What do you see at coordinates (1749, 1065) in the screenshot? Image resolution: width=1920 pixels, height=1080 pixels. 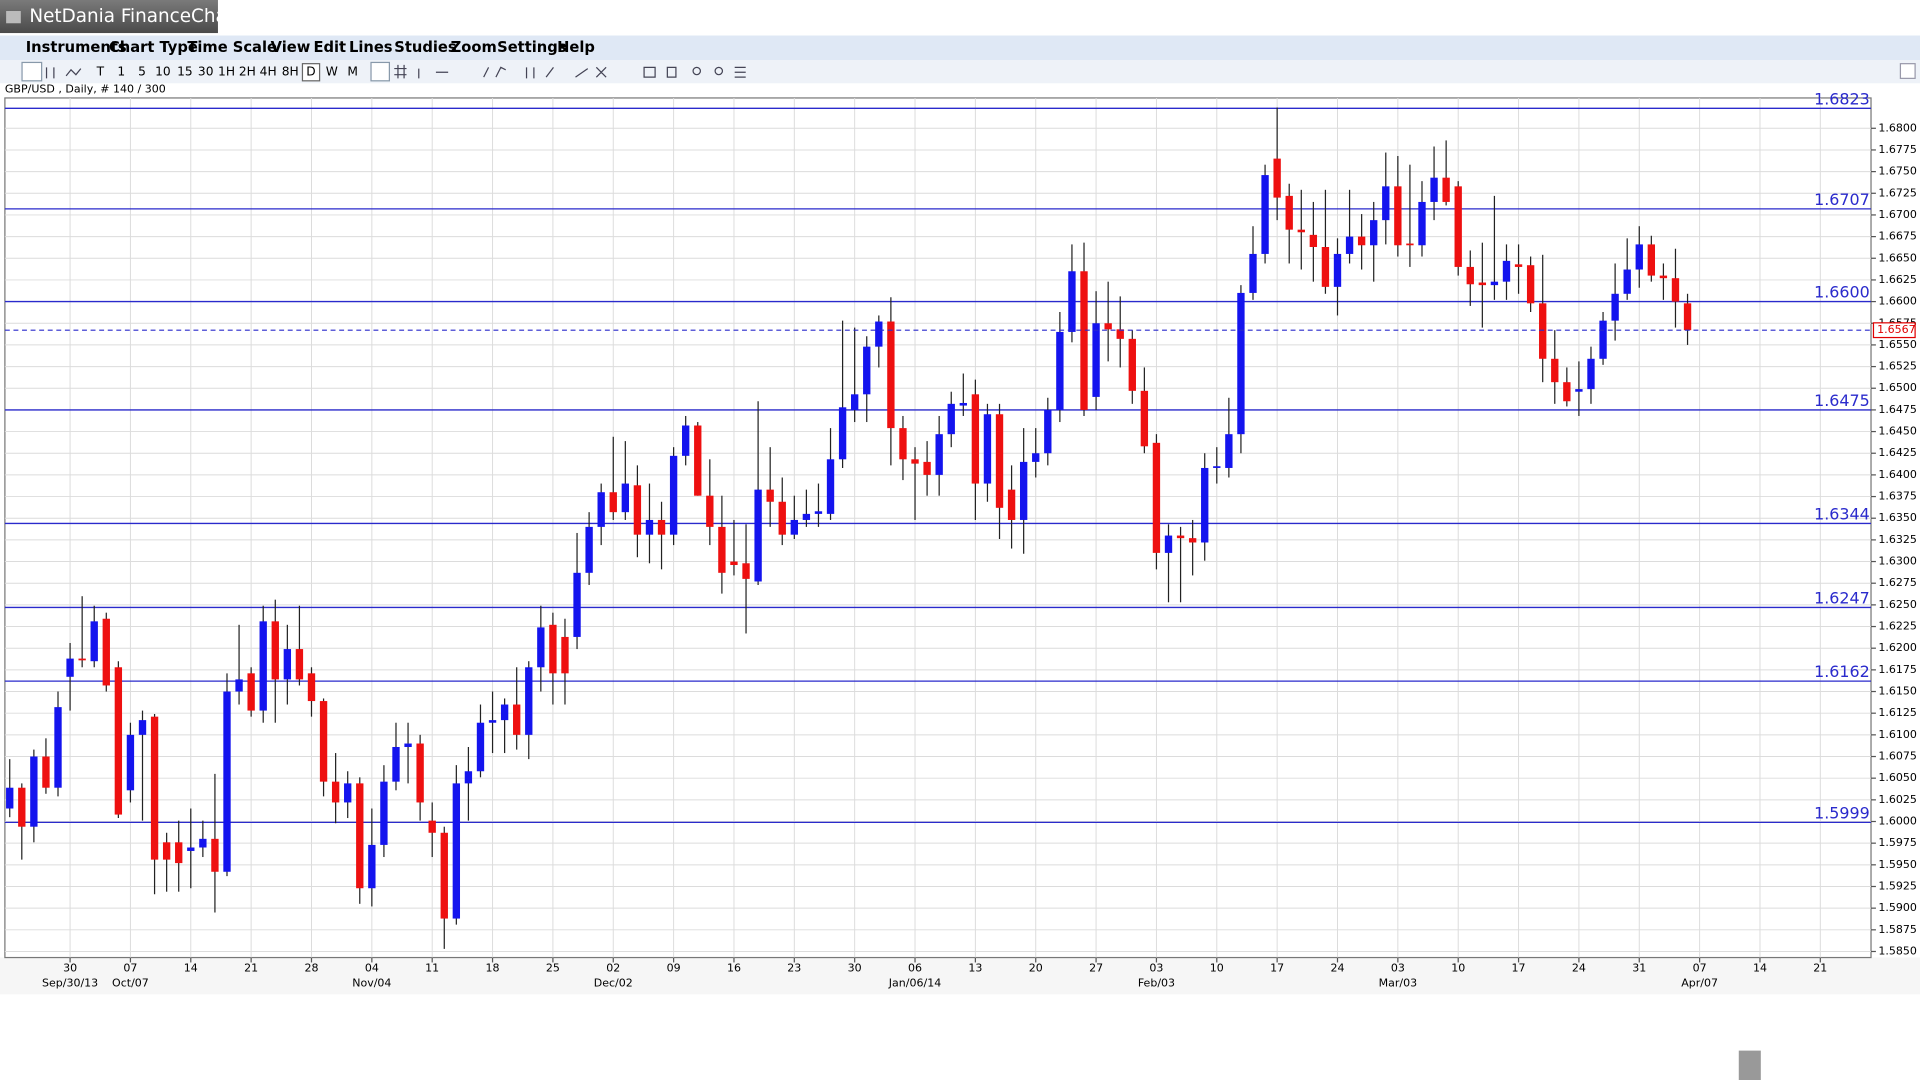 I see `scroll-thumb` at bounding box center [1749, 1065].